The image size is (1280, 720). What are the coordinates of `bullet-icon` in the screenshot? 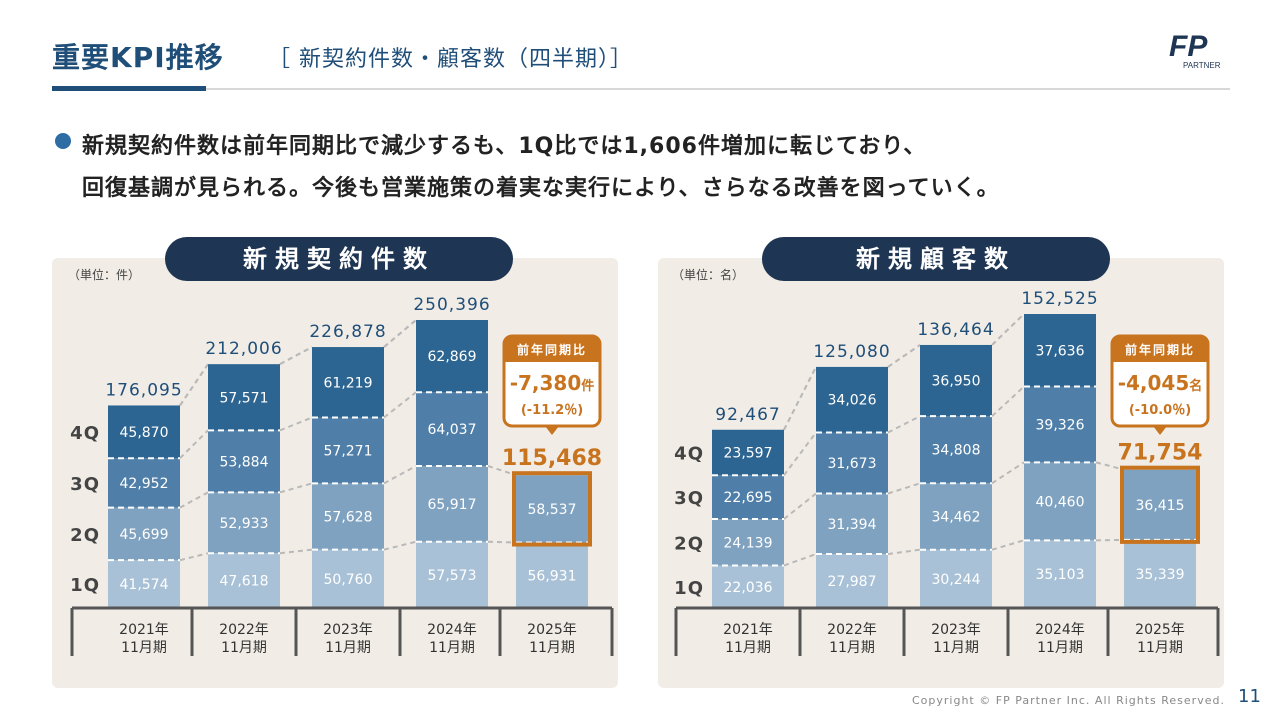 It's located at (63, 141).